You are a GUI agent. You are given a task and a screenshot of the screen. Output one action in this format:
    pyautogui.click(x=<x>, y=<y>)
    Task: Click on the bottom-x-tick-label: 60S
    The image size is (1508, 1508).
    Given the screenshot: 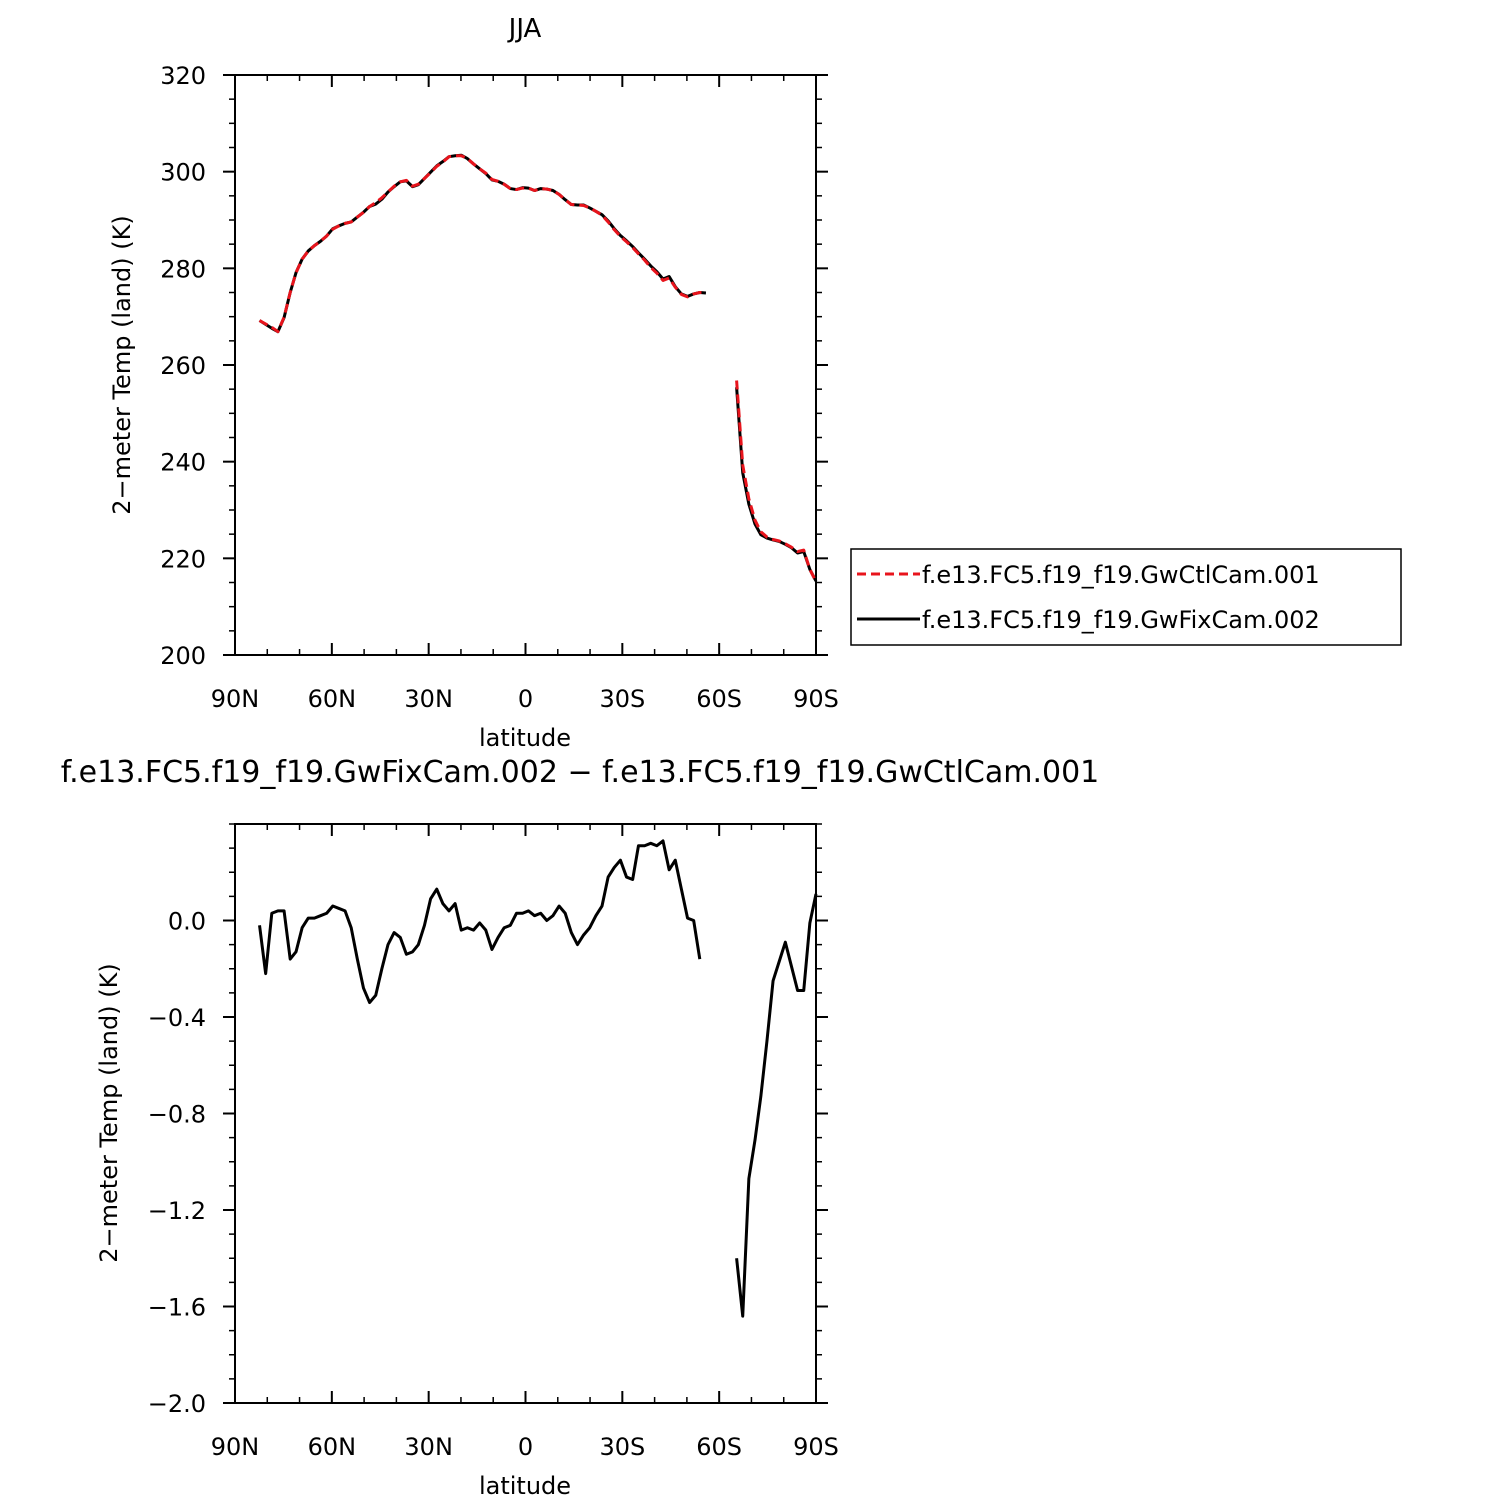 What is the action you would take?
    pyautogui.click(x=719, y=1447)
    